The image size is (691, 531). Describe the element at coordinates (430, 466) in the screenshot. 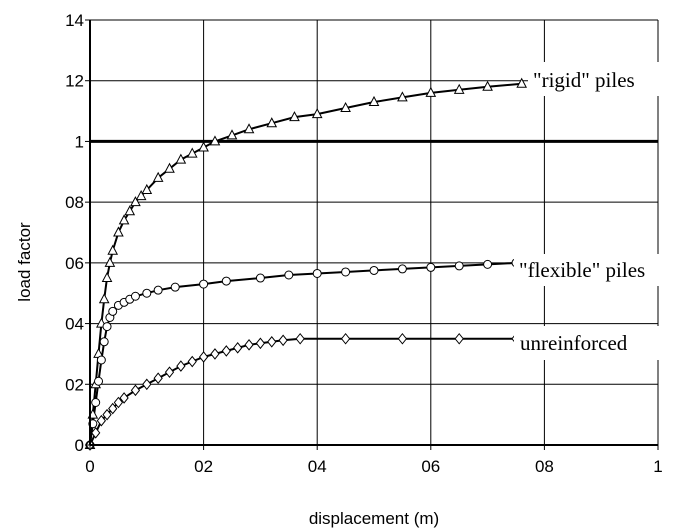

I see `x-tick-label-3: 06` at that location.